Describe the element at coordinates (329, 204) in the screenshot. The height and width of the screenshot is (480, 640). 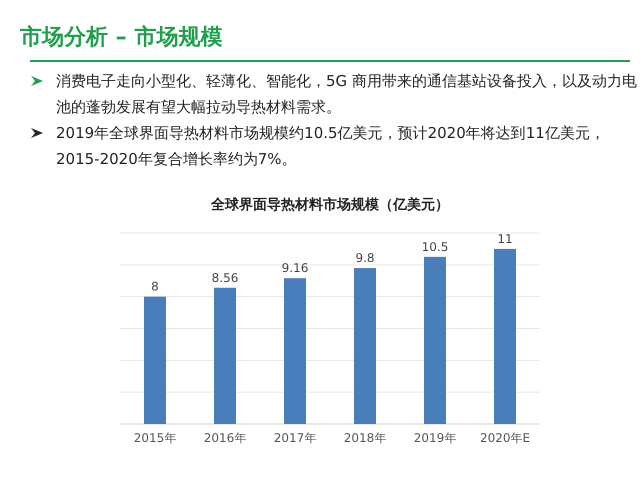
I see `chart-subtitle: 全球界面导热材料市场规模（亿美元）` at that location.